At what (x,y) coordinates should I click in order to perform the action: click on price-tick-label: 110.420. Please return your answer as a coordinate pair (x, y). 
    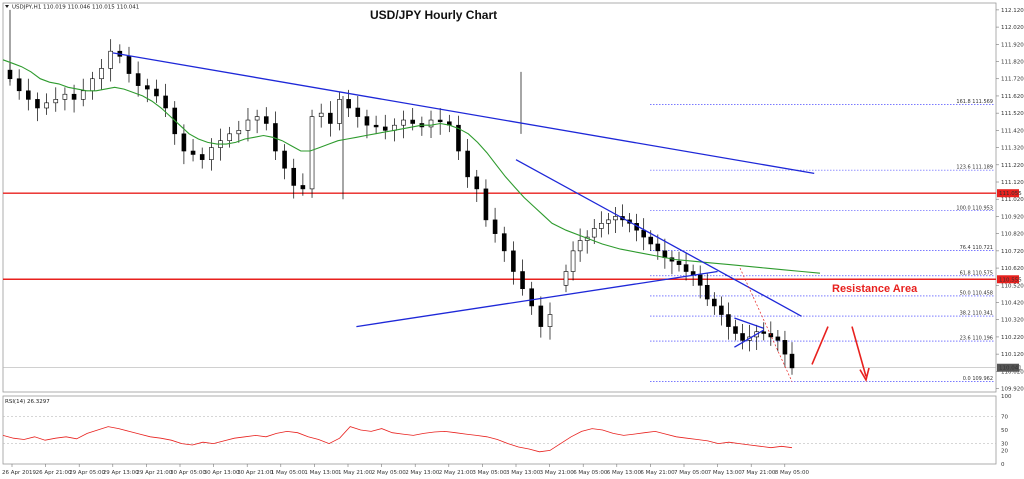
    Looking at the image, I should click on (1012, 303).